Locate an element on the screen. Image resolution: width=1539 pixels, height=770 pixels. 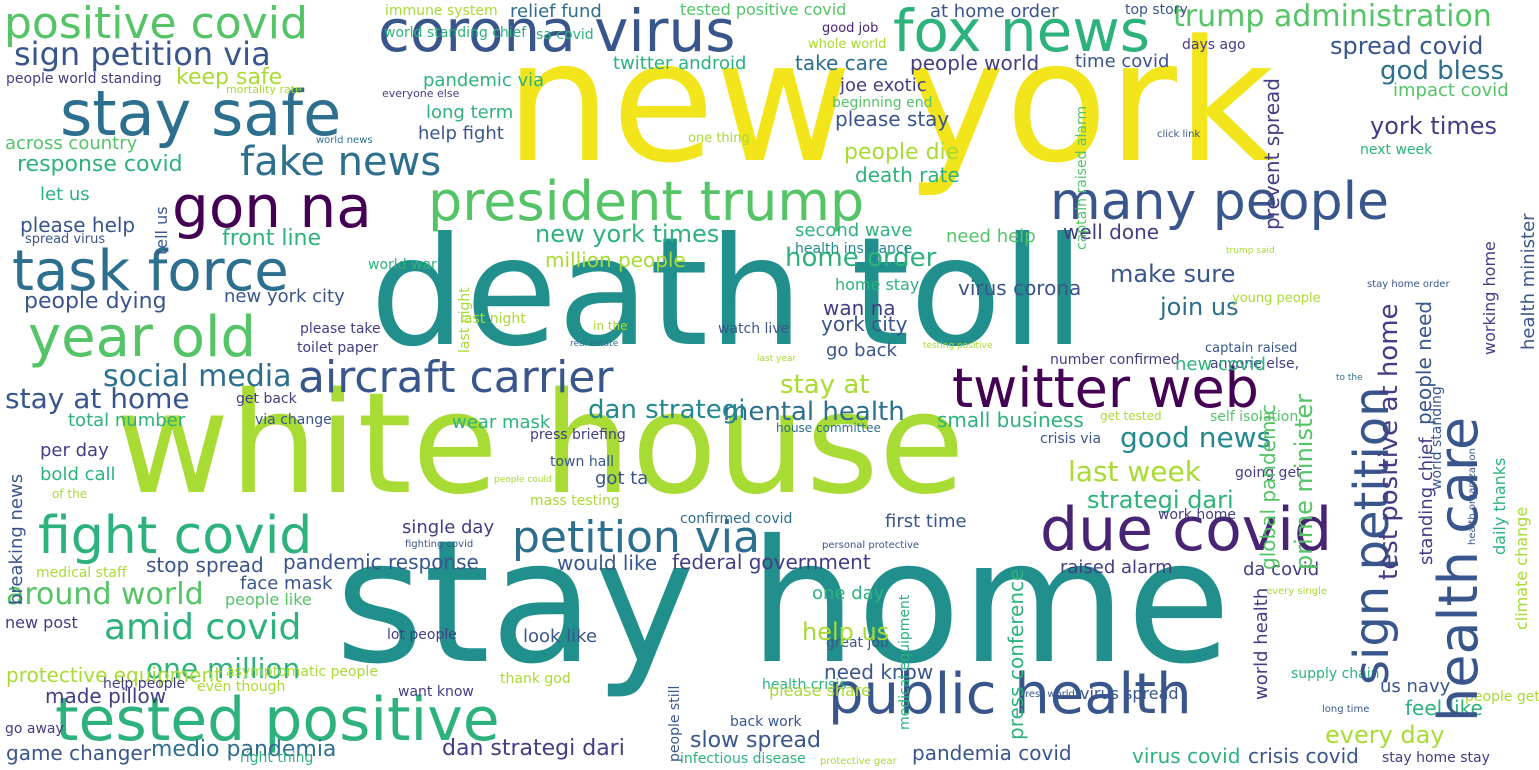
word-at-home-order: at home order is located at coordinates (994, 11).